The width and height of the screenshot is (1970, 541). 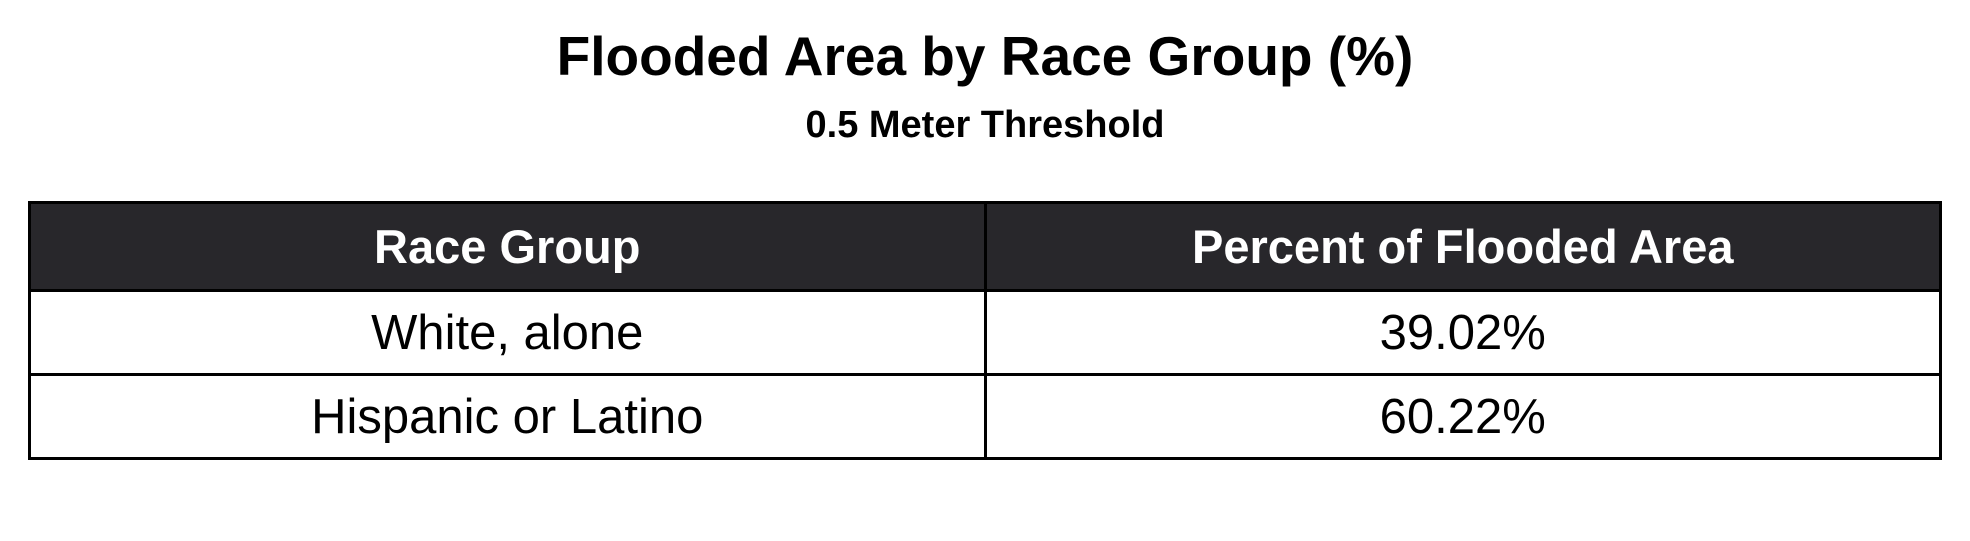 I want to click on table-cell-race-group: White, alone, so click(x=507, y=332).